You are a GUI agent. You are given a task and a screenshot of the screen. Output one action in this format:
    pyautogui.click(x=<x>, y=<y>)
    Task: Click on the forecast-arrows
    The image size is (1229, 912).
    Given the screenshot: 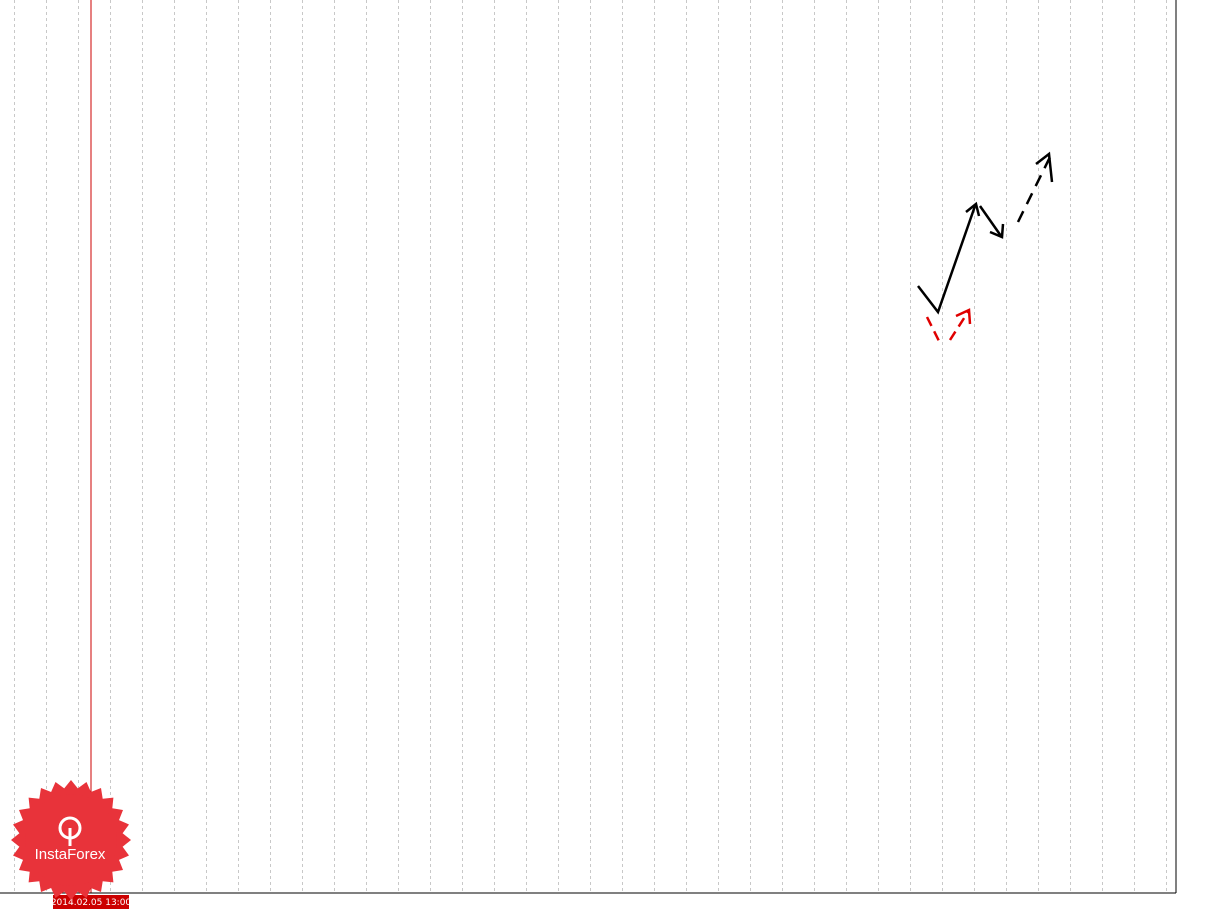 What is the action you would take?
    pyautogui.click(x=985, y=248)
    